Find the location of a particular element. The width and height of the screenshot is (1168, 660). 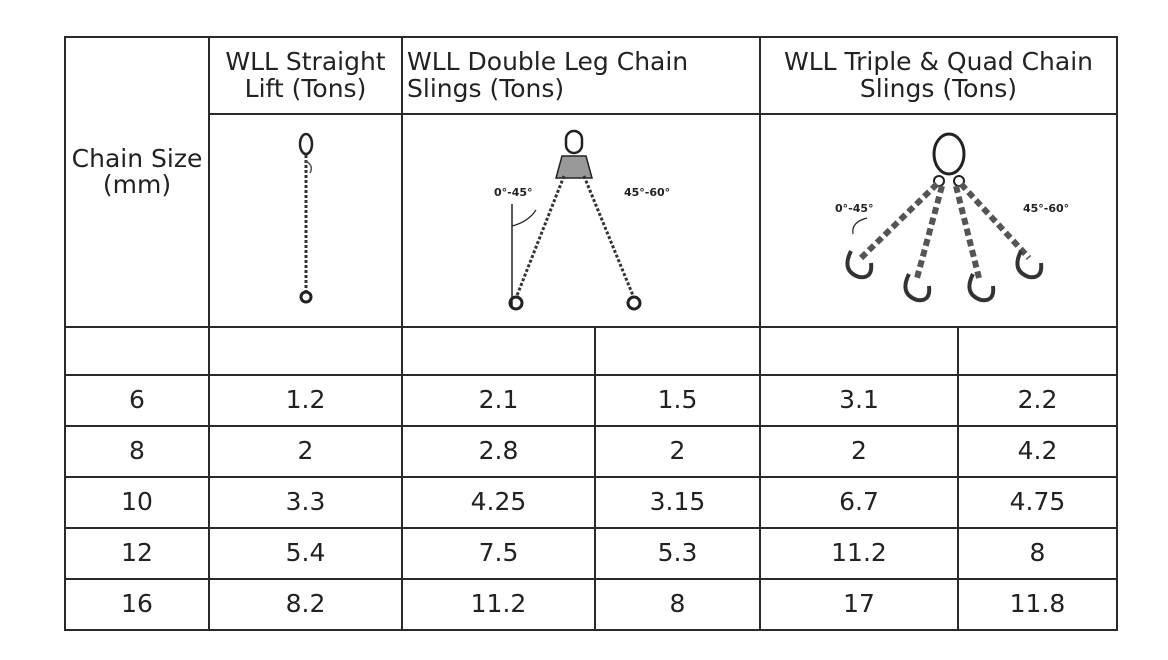

chain-size-cell: 12 is located at coordinates (137, 553).